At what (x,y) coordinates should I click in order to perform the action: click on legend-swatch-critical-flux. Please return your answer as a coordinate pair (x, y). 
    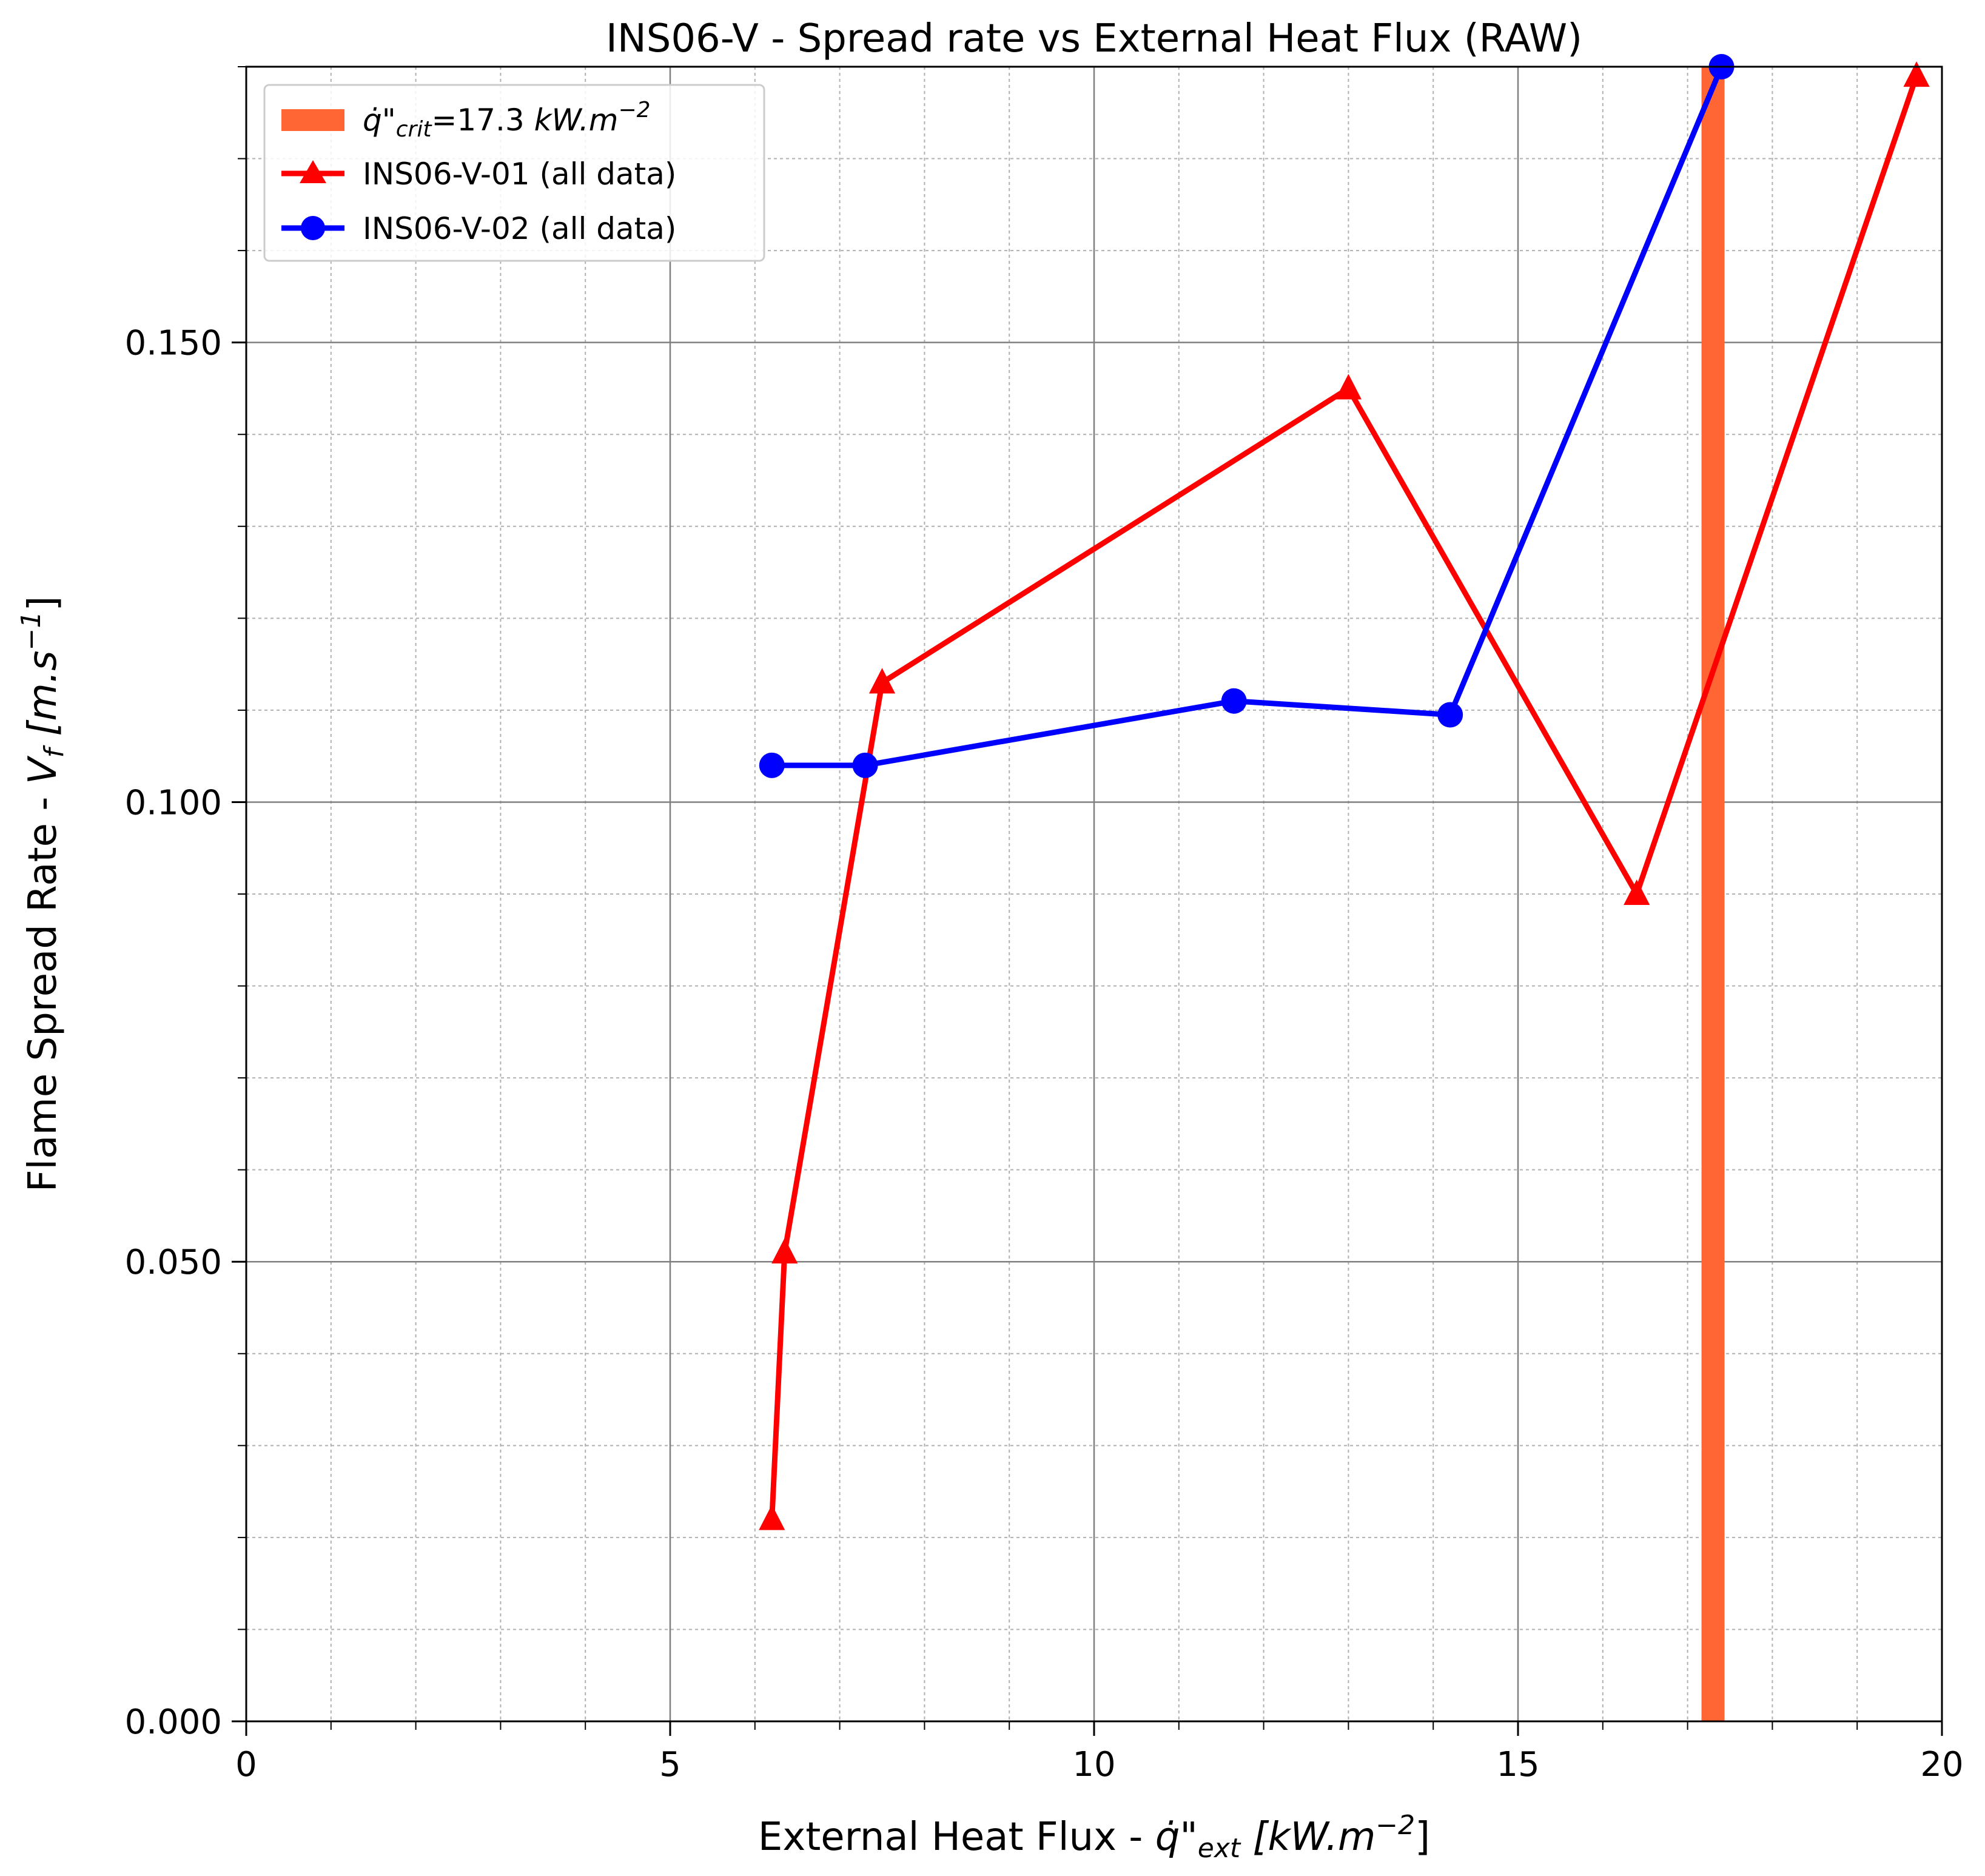
    Looking at the image, I should click on (312, 120).